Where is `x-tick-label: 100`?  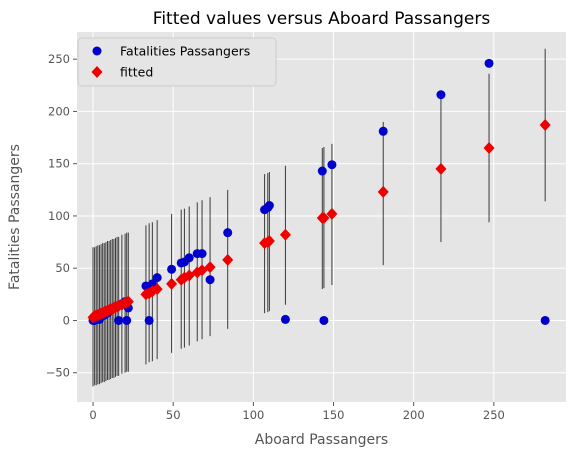 x-tick-label: 100 is located at coordinates (253, 415).